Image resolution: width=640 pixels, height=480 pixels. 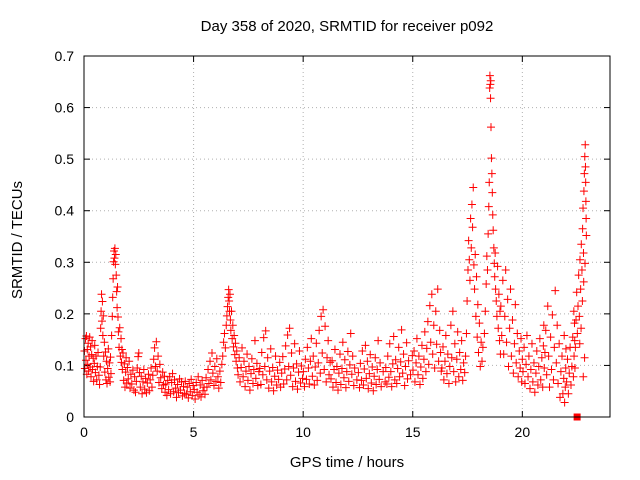 What do you see at coordinates (65, 365) in the screenshot?
I see `y-tick-label: 0.1` at bounding box center [65, 365].